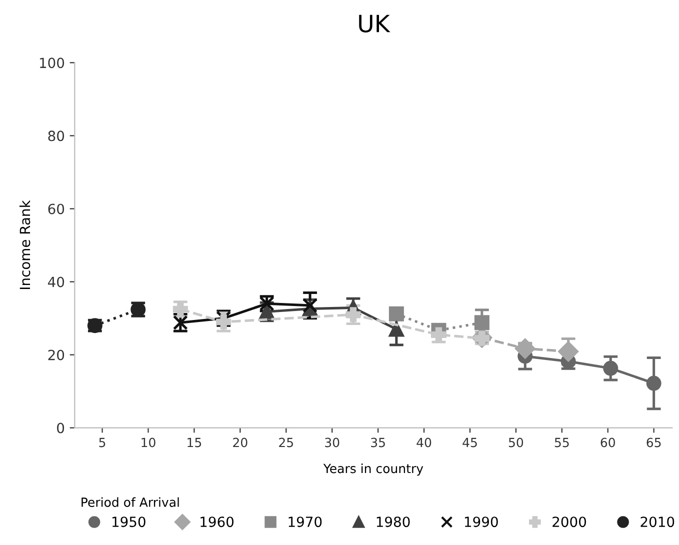 Image resolution: width=679 pixels, height=545 pixels. I want to click on y-axis-title: Income Rank, so click(24, 244).